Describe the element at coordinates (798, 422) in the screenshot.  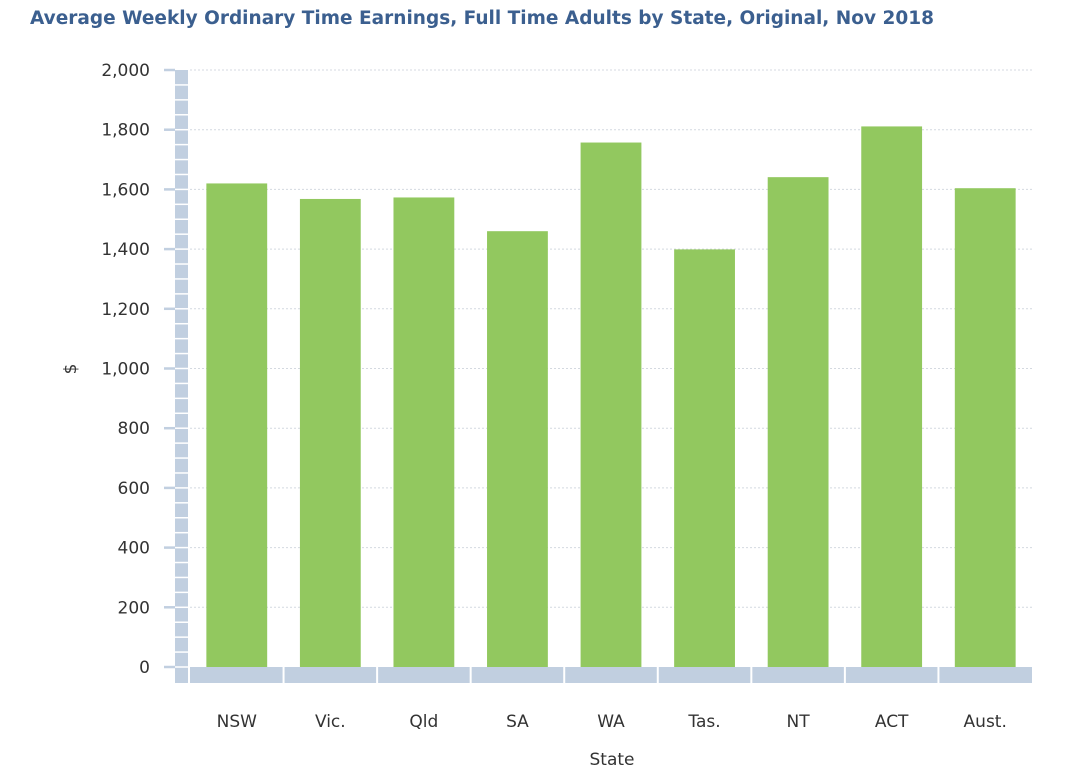
I see `bar-nt` at that location.